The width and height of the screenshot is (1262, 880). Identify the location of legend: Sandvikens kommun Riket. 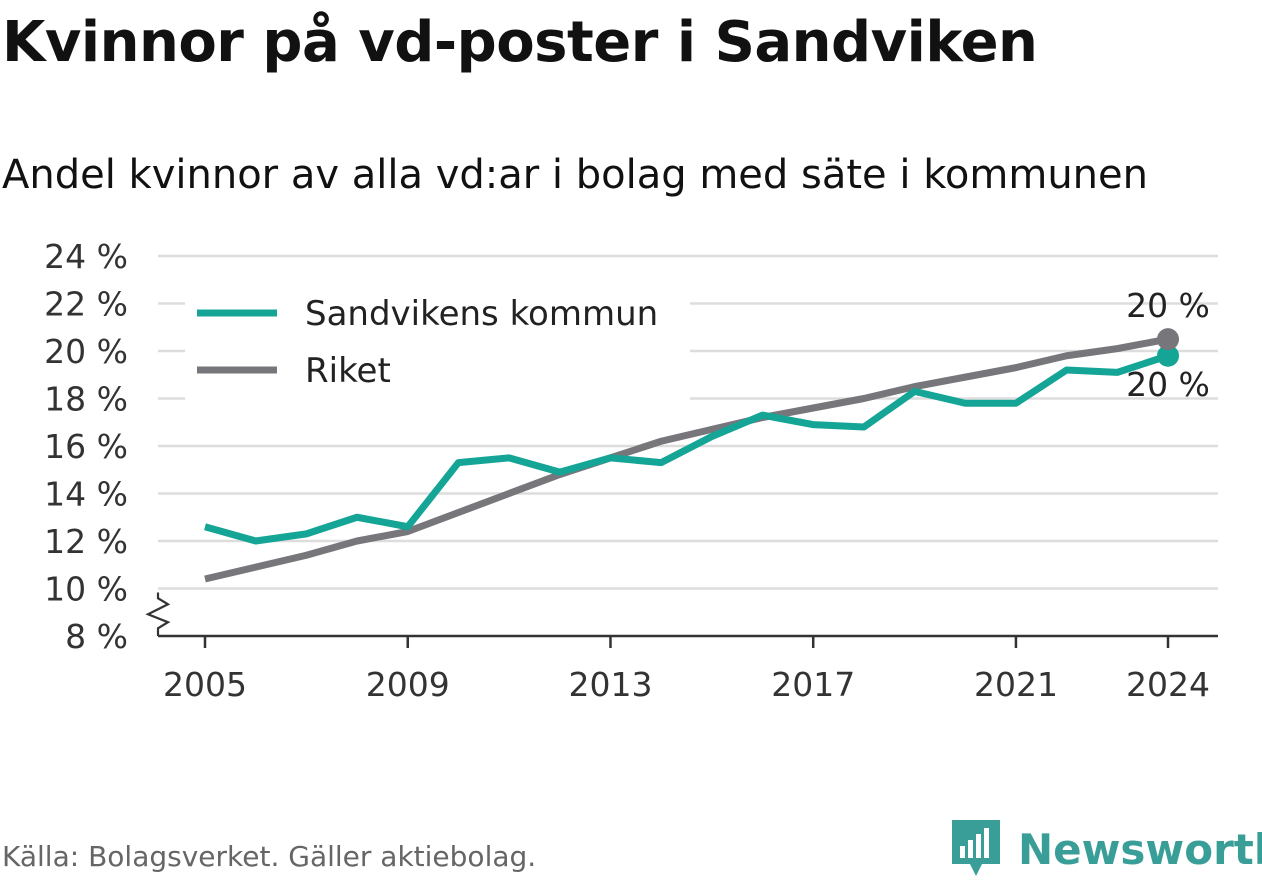
(437, 345).